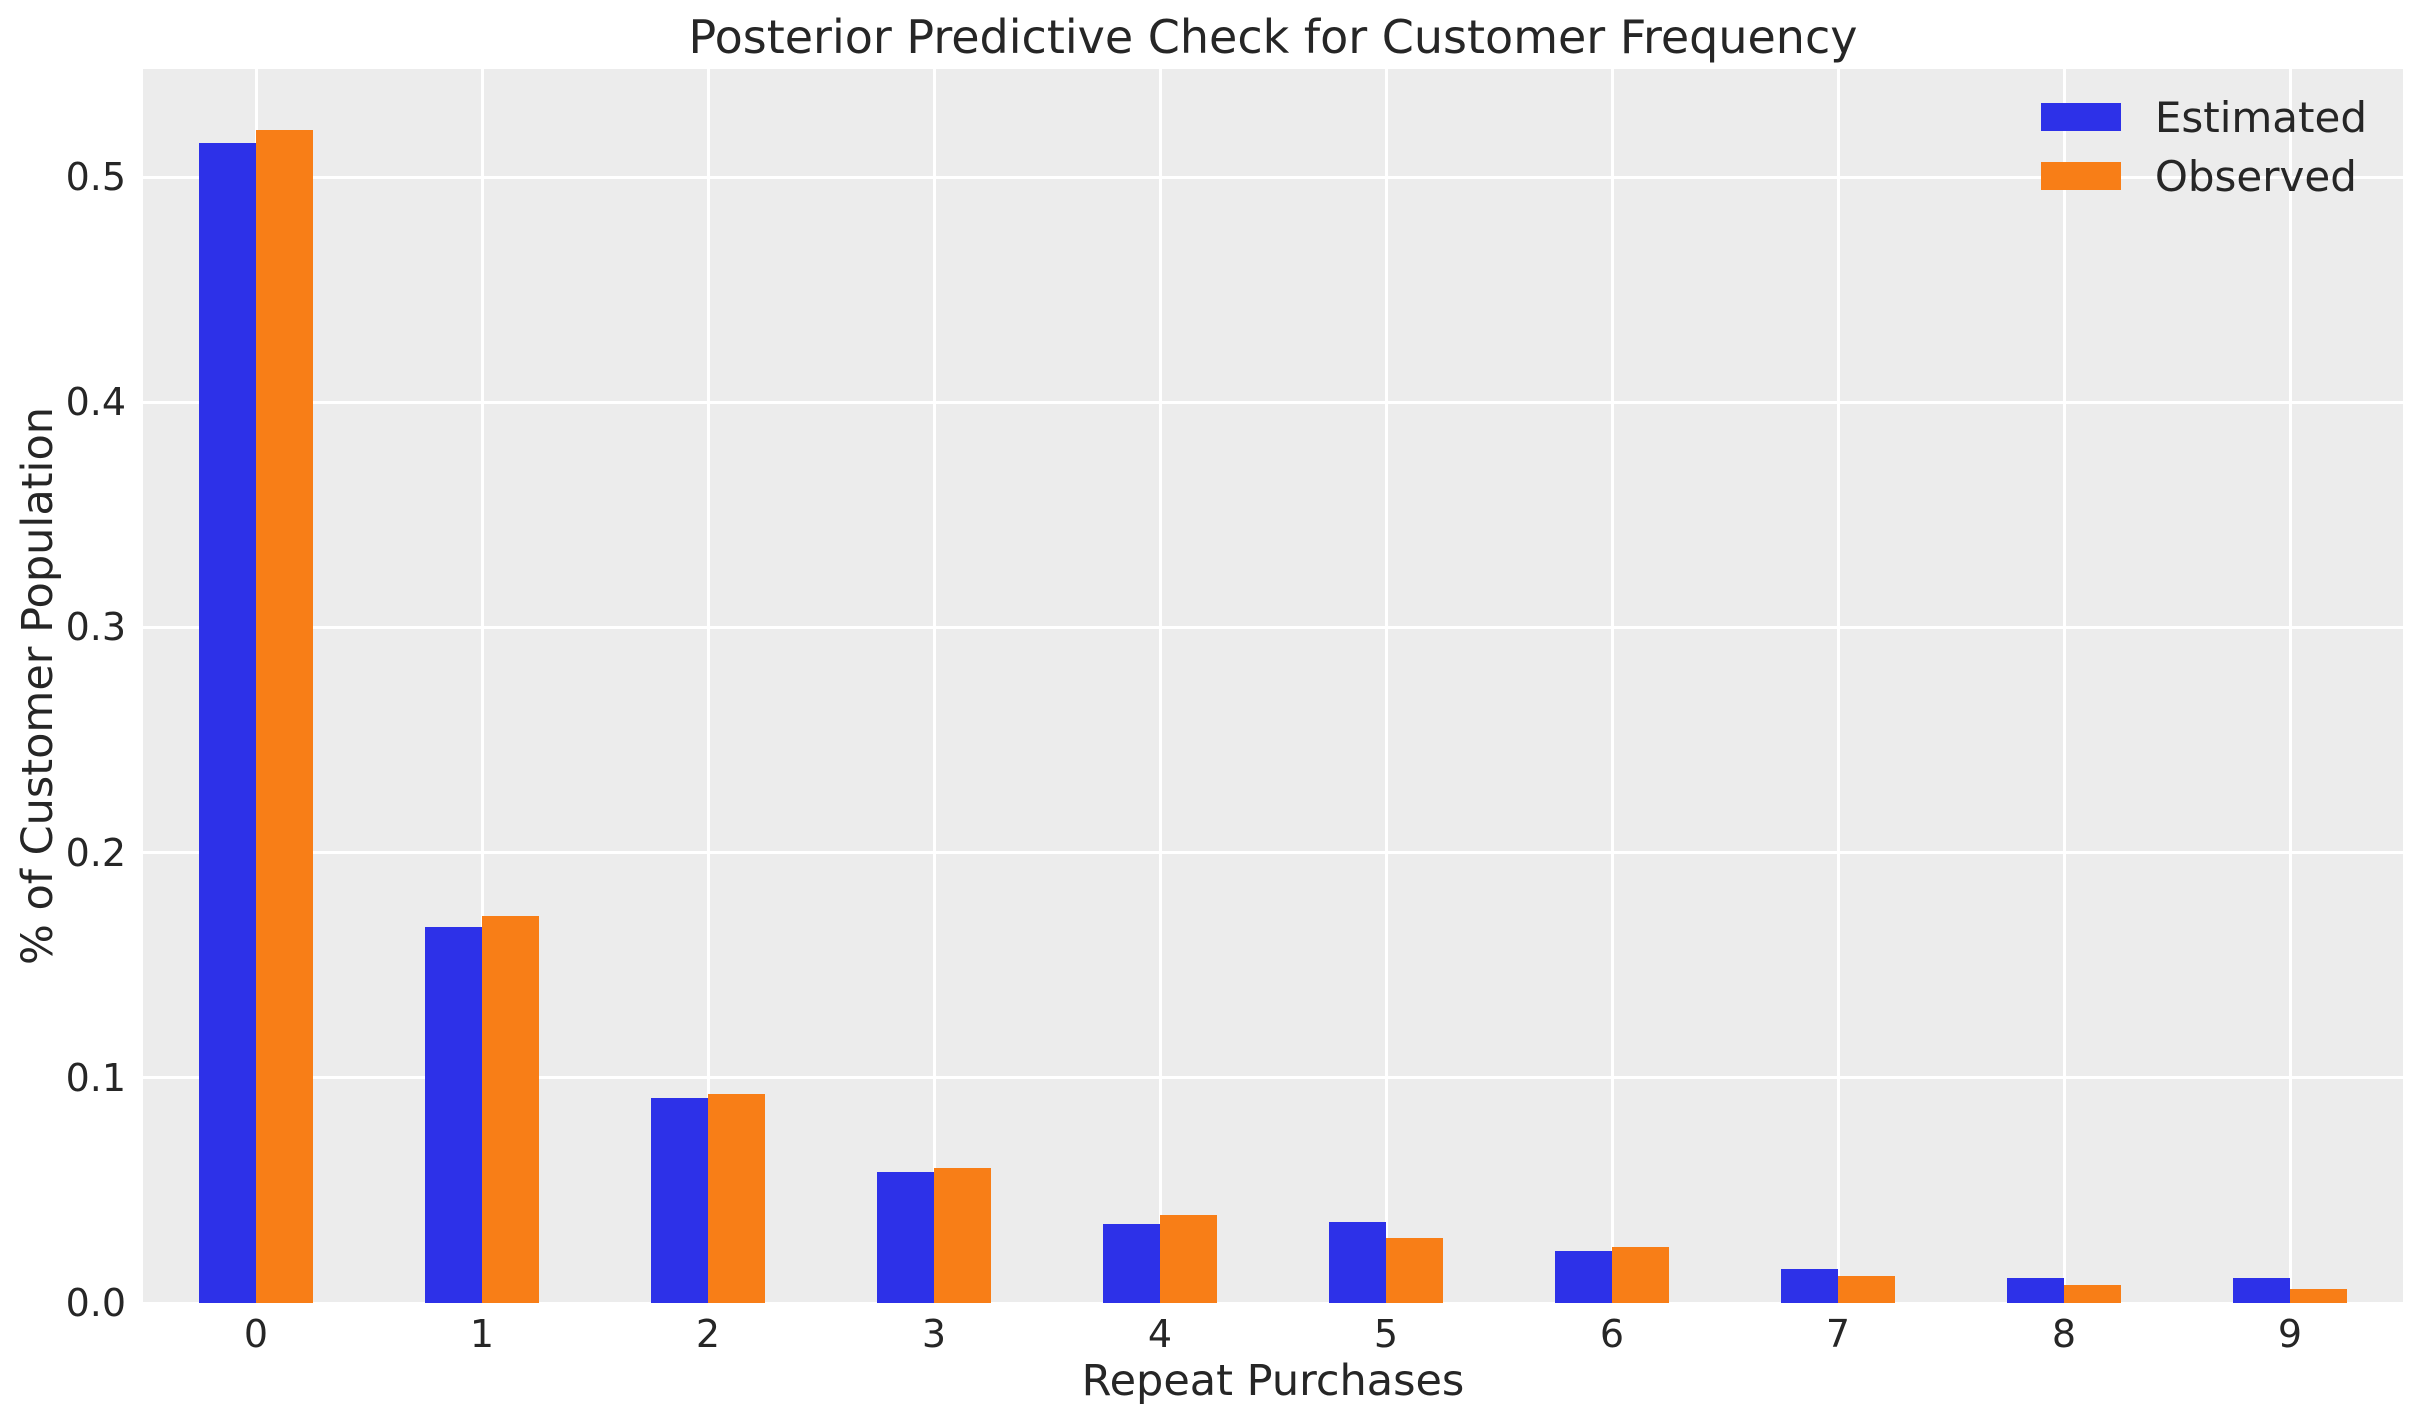 This screenshot has width=2423, height=1423. Describe the element at coordinates (38, 686) in the screenshot. I see `y-axis-label: % of Customer Population` at that location.